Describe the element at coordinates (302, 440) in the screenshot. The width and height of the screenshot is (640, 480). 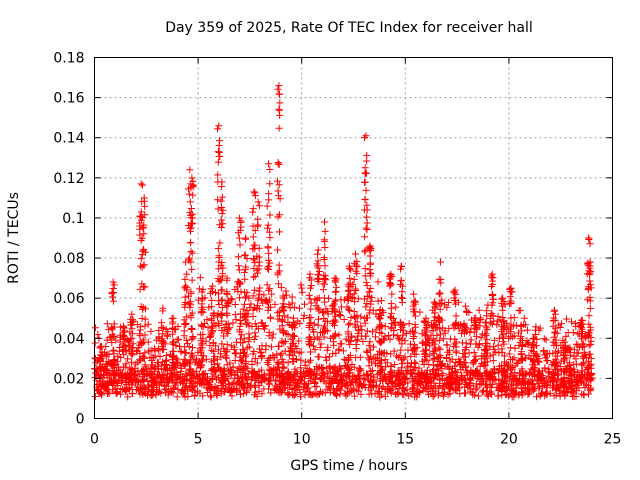
I see `x-tick-label: 10` at that location.